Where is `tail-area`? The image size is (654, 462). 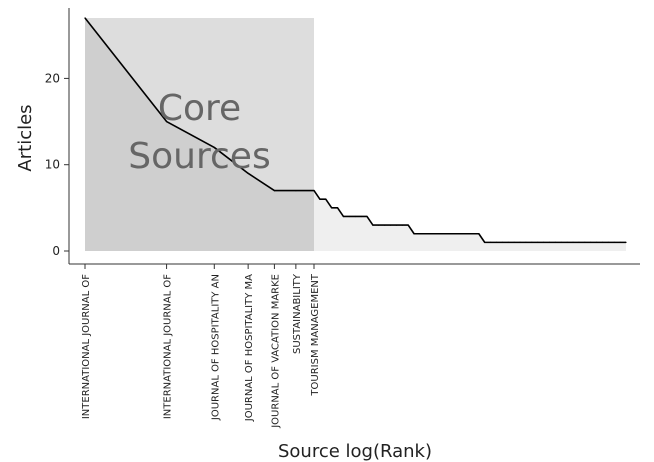 tail-area is located at coordinates (470, 220).